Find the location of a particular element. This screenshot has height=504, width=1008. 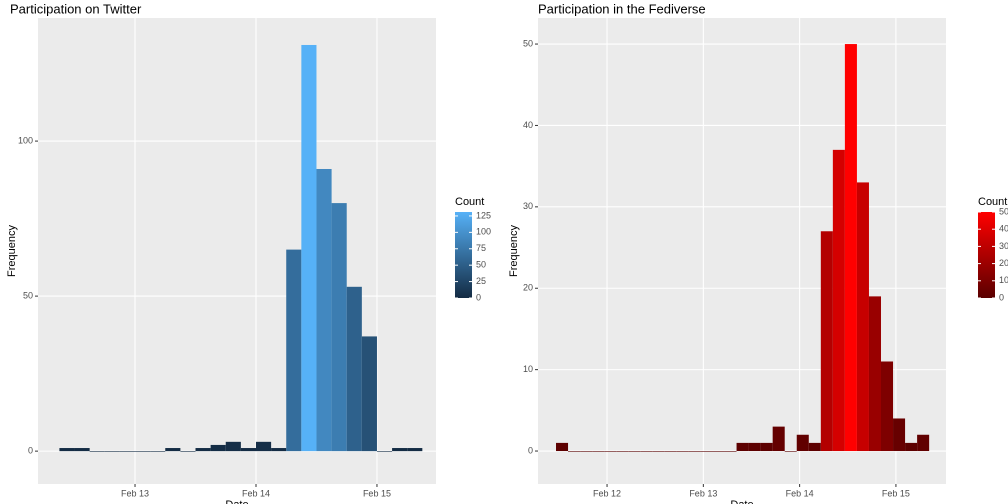

legend-label: 75 is located at coordinates (481, 248).